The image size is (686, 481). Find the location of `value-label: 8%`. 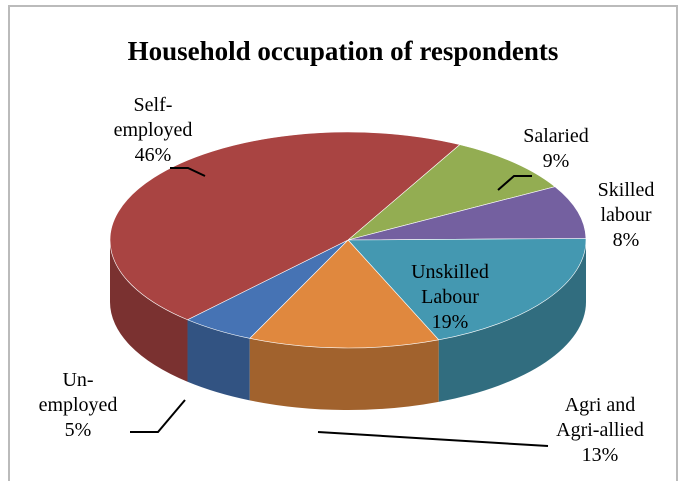

value-label: 8% is located at coordinates (626, 240).